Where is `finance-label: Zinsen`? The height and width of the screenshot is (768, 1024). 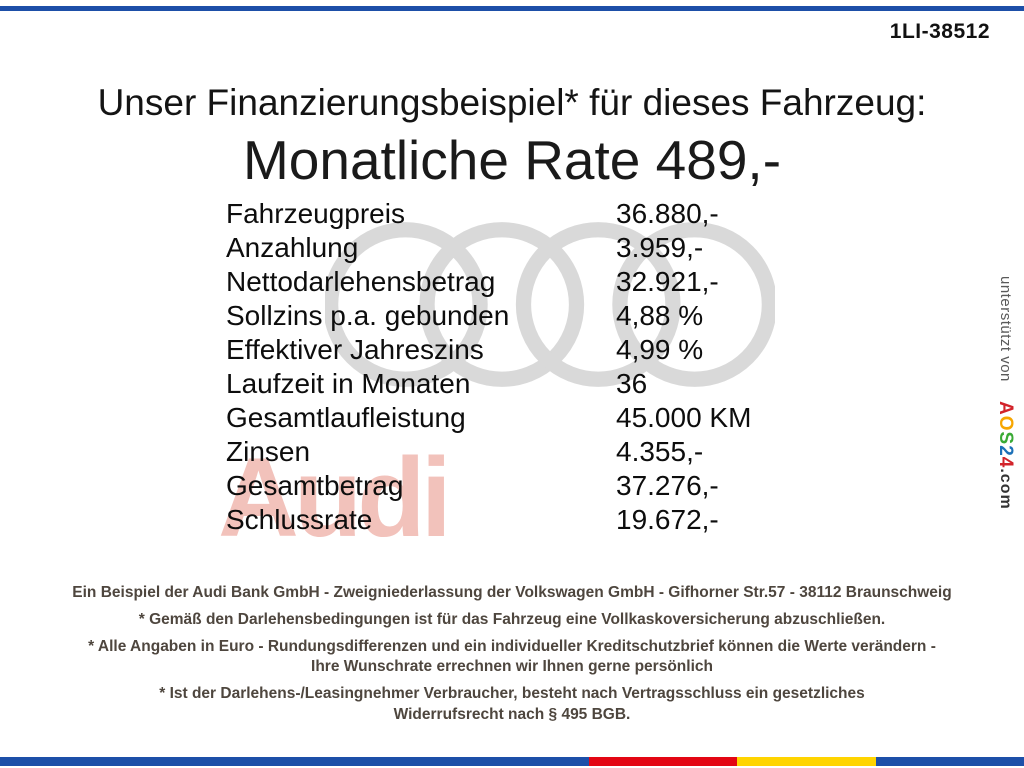
finance-label: Zinsen is located at coordinates (268, 451).